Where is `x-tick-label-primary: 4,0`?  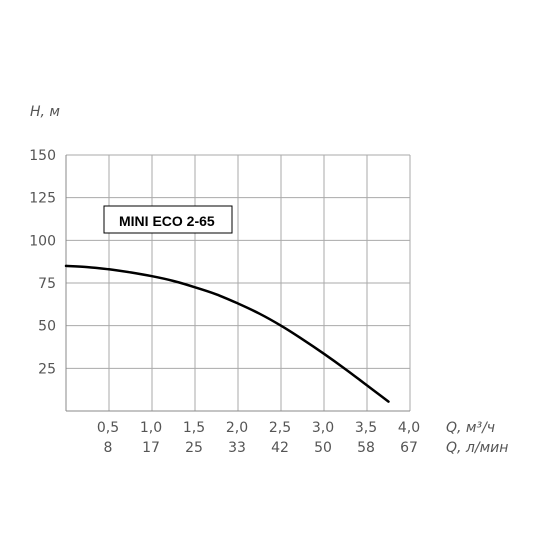
x-tick-label-primary: 4,0 is located at coordinates (409, 428).